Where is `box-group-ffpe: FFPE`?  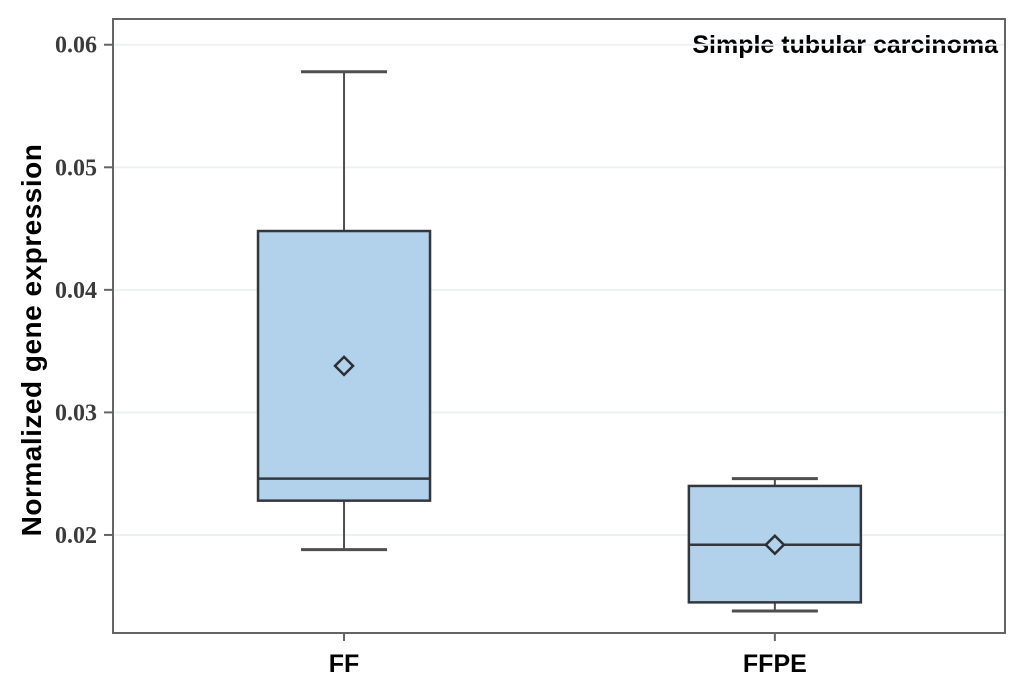
box-group-ffpe: FFPE is located at coordinates (775, 577).